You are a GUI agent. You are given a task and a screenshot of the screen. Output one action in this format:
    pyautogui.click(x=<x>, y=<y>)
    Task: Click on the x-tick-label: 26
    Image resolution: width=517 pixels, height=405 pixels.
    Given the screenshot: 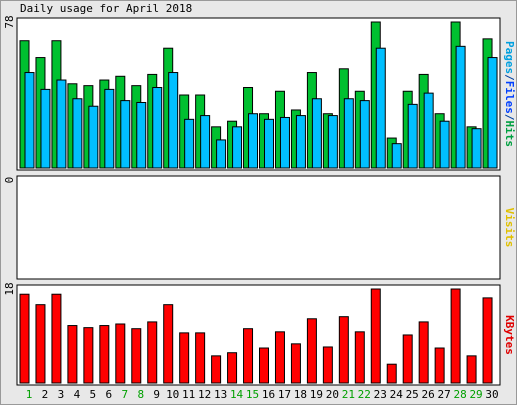 What is the action you would take?
    pyautogui.click(x=428, y=394)
    